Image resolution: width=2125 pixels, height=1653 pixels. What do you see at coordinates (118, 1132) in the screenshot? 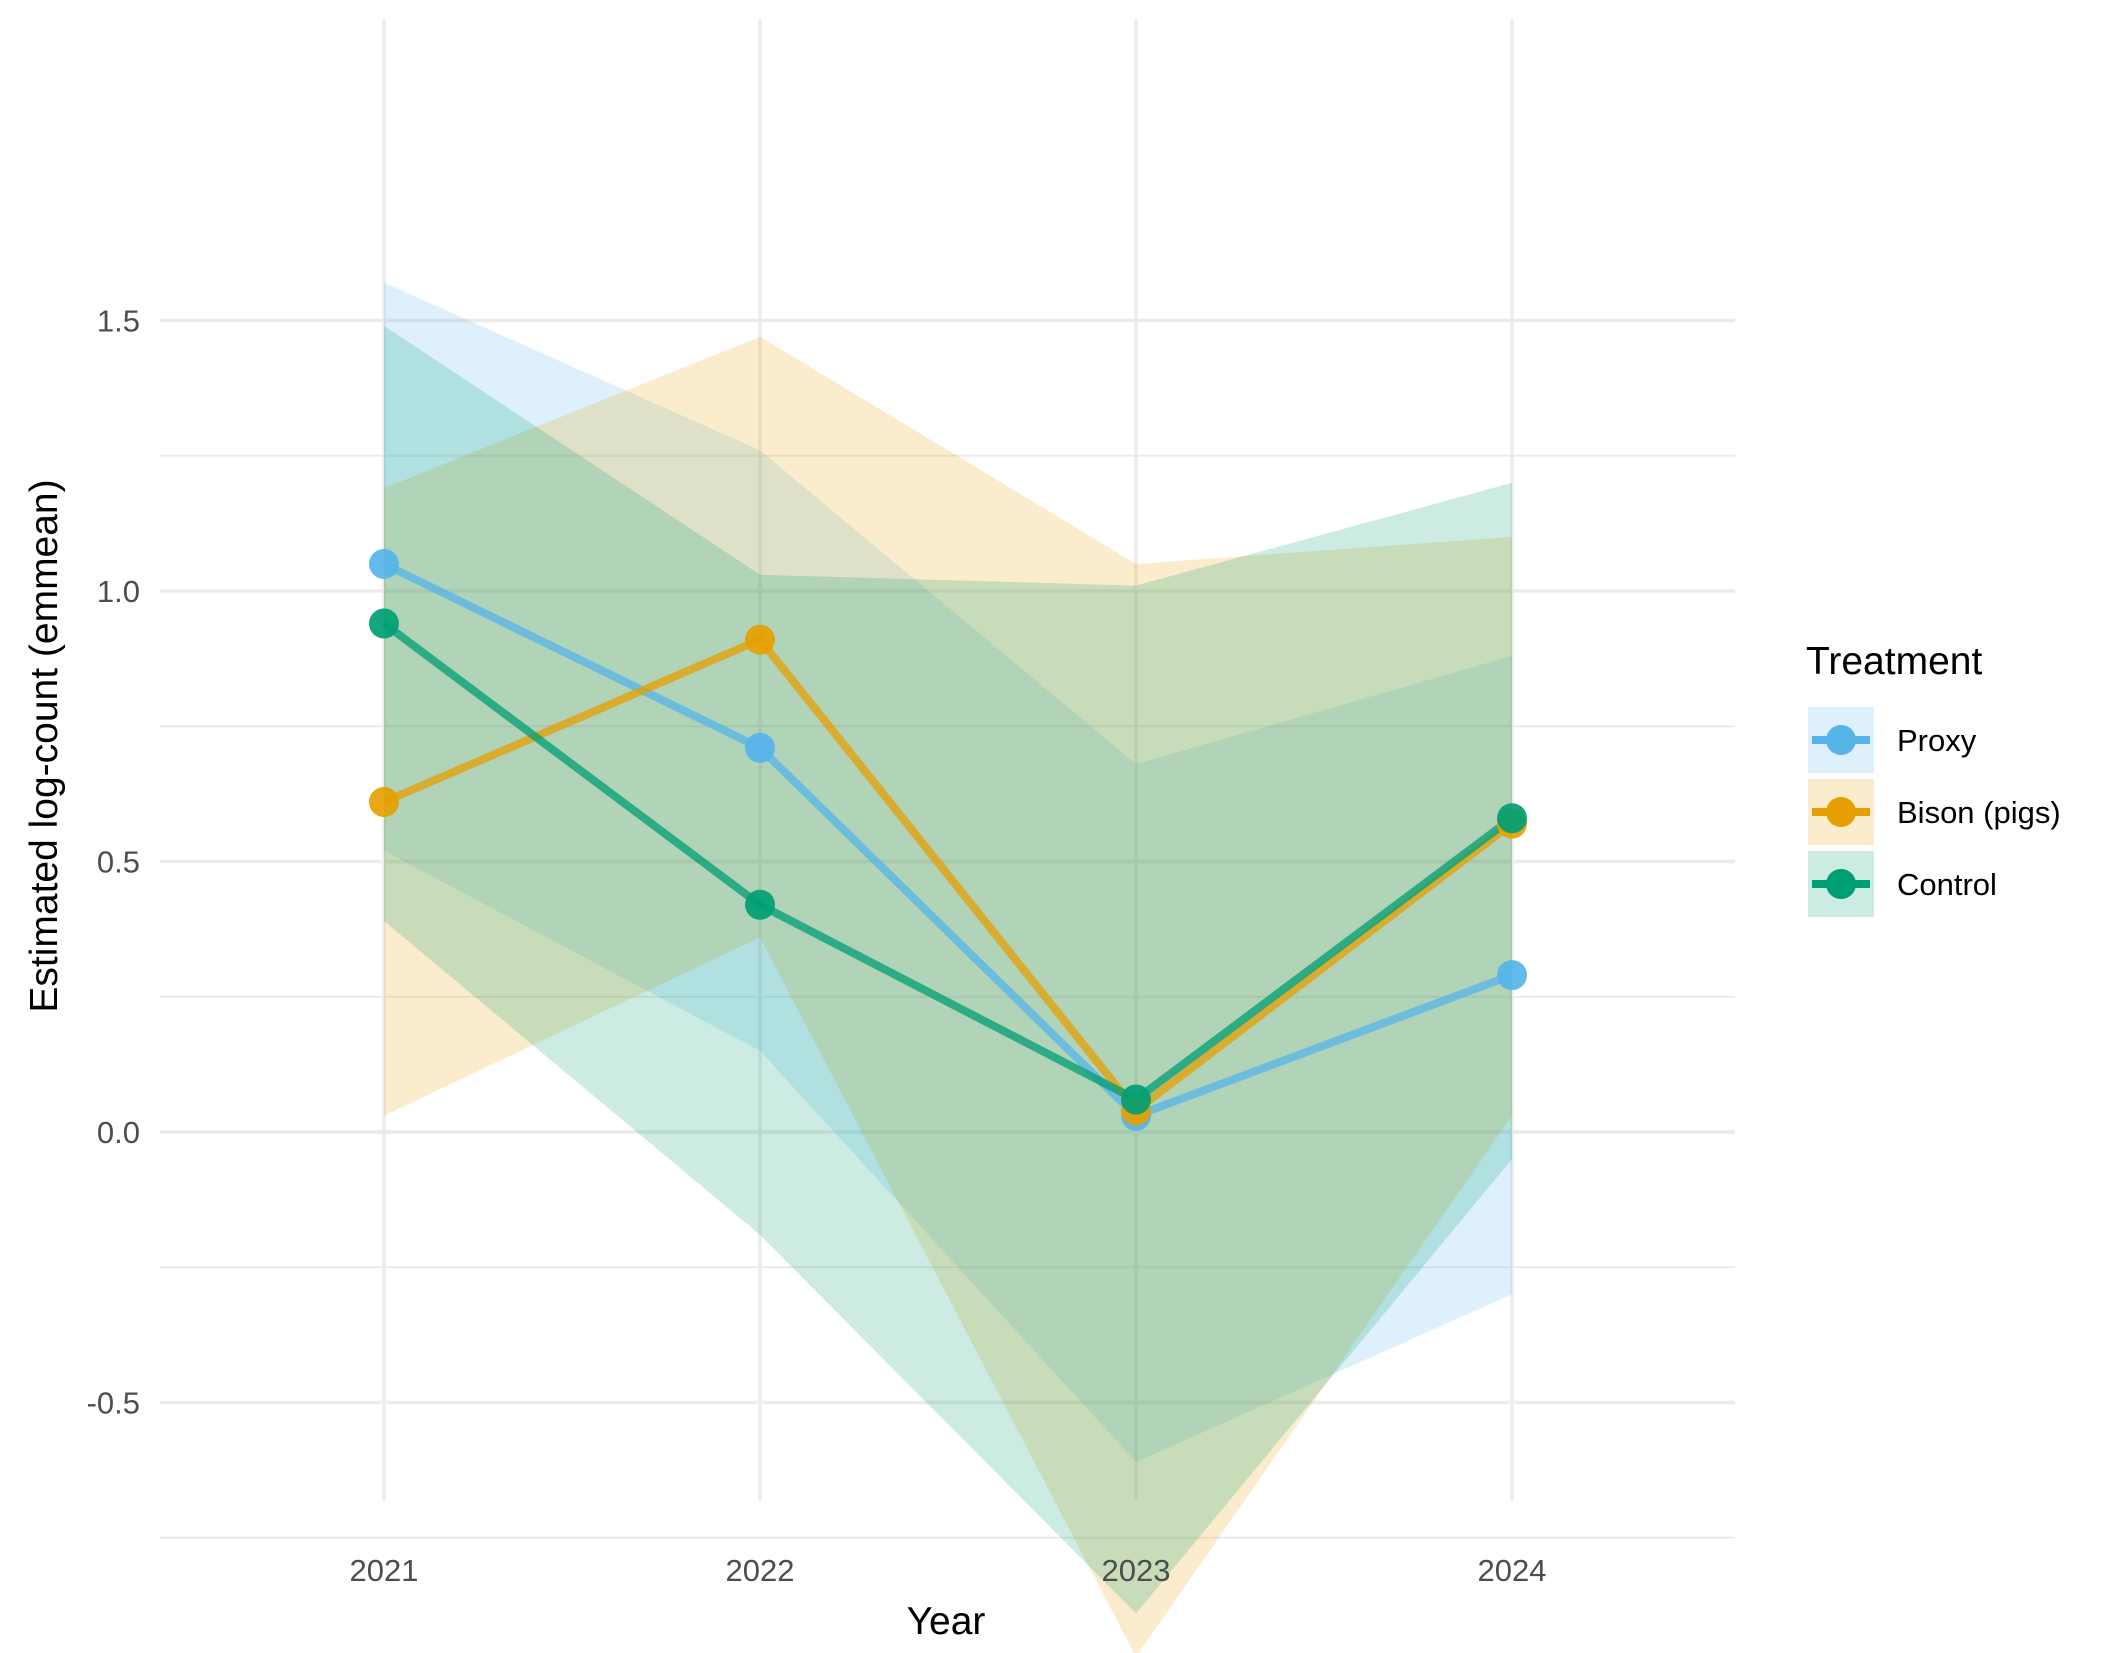
I see `y-tick-label: 0.0` at bounding box center [118, 1132].